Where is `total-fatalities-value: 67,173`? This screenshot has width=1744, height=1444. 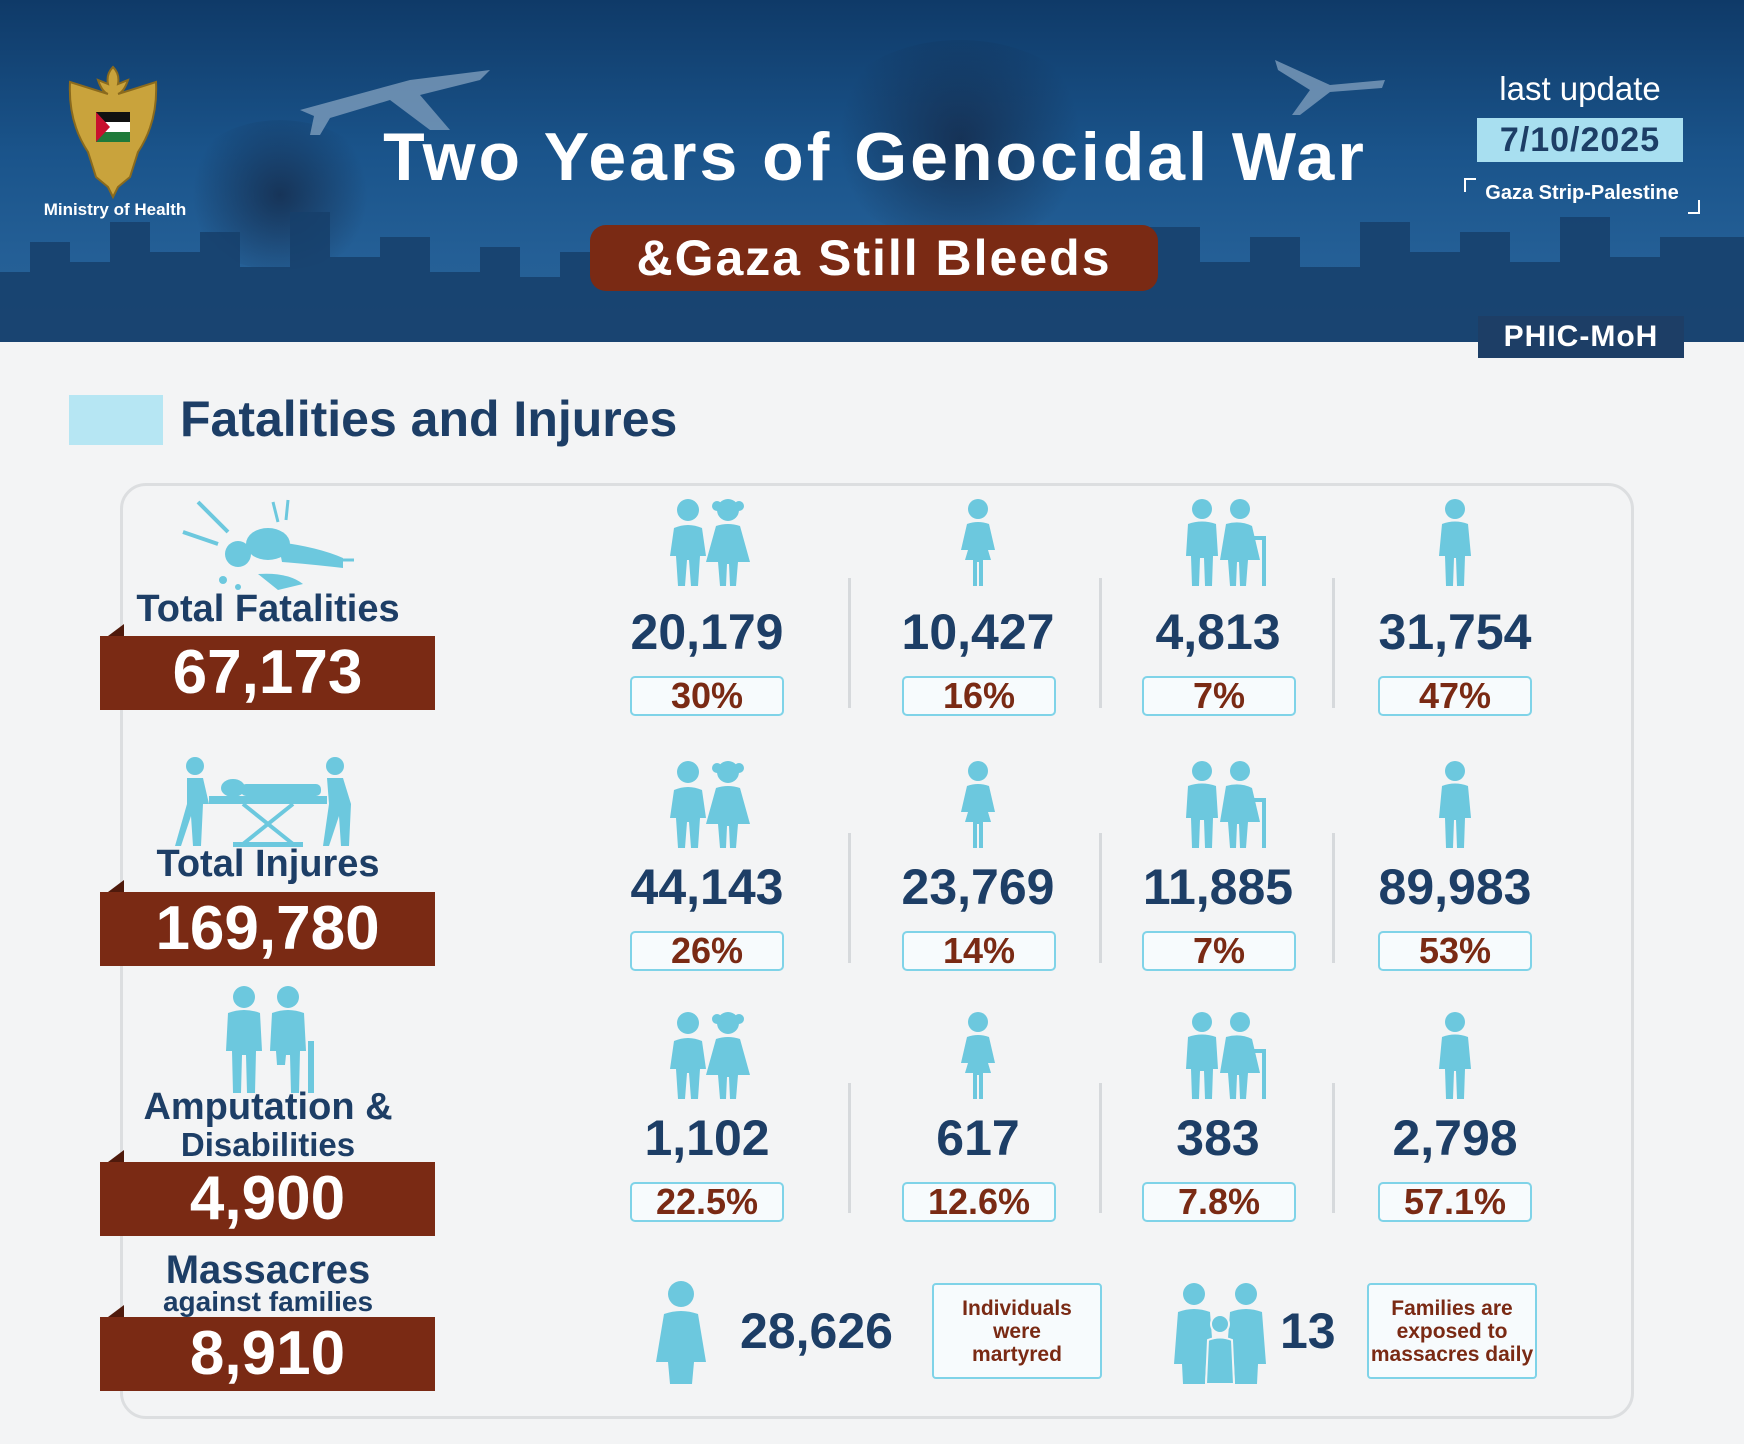
total-fatalities-value: 67,173 is located at coordinates (267, 673).